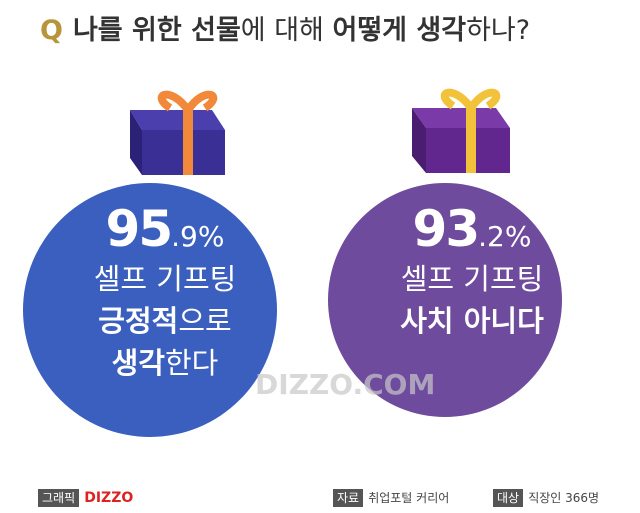  Describe the element at coordinates (348, 498) in the screenshot. I see `source-label: 자료` at that location.